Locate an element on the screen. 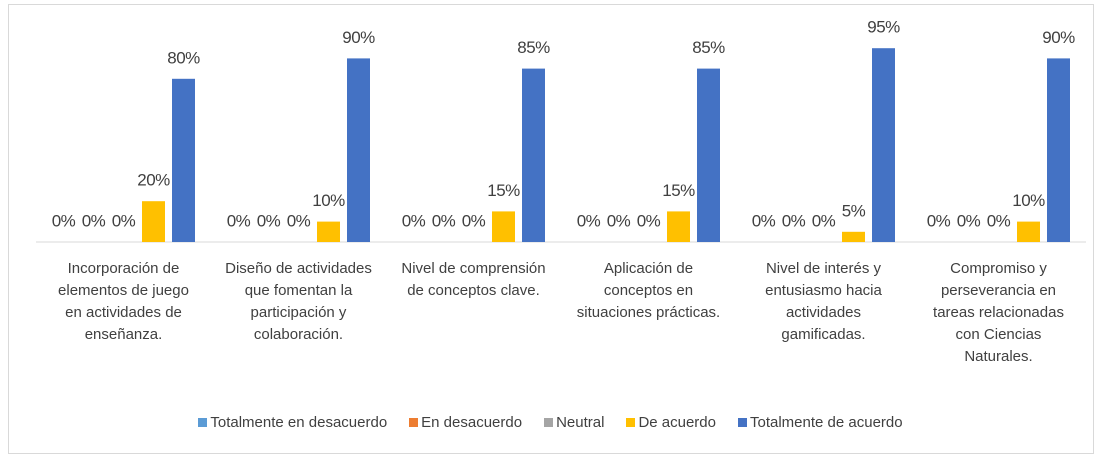 Image resolution: width=1101 pixels, height=460 pixels. legend-label: De acuerdo is located at coordinates (677, 422).